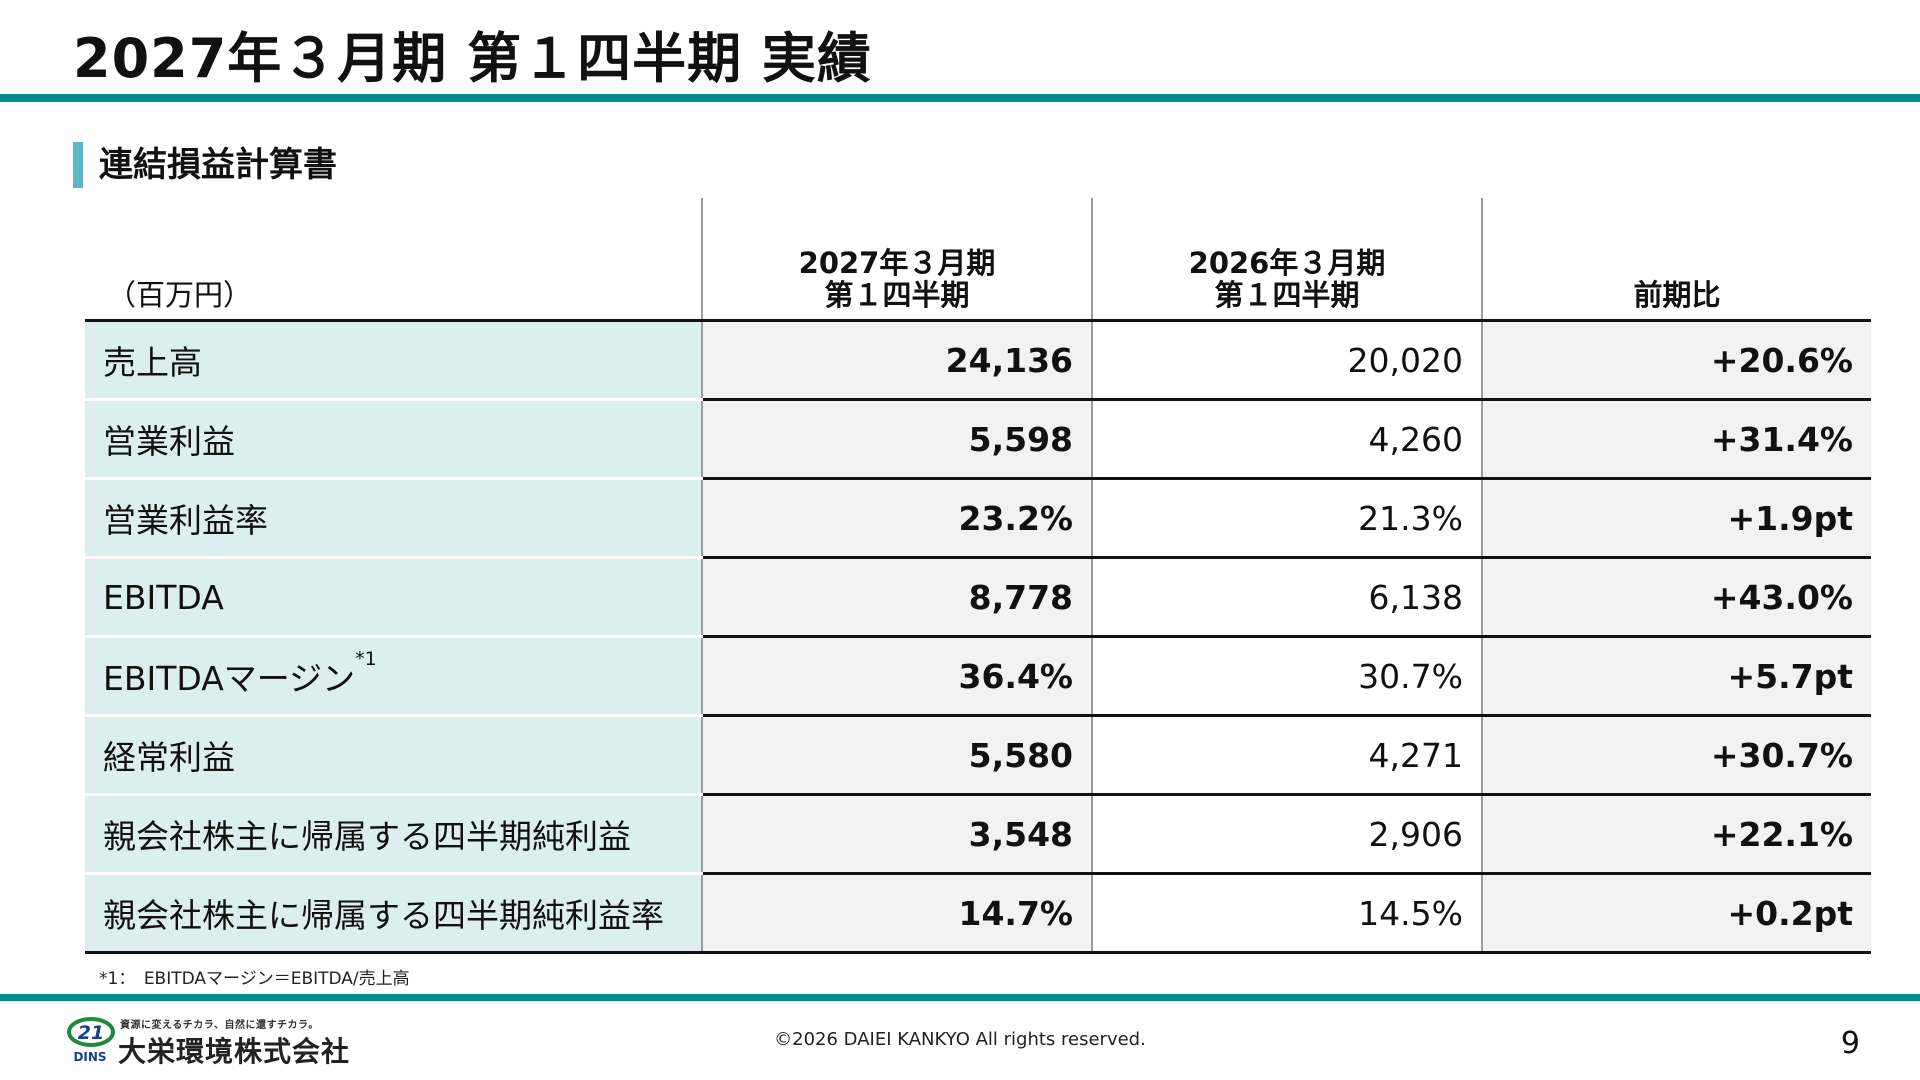  I want to click on row-previous-value: 6,138, so click(1286, 597).